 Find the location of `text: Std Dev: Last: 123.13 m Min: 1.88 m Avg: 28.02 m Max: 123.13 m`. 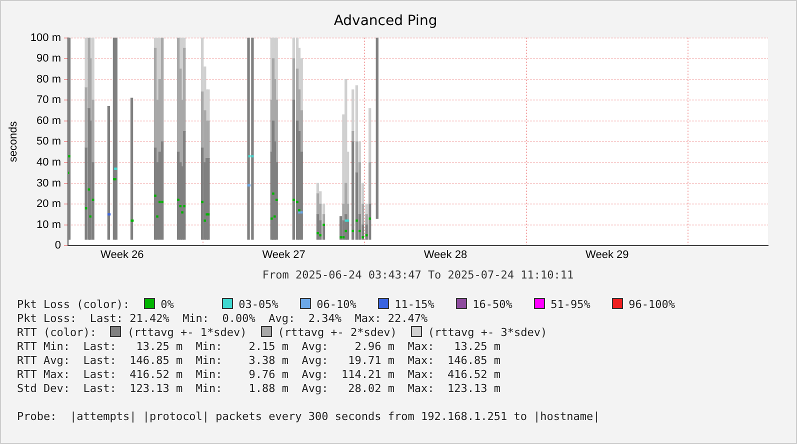

text: Std Dev: Last: 123.13 m Min: 1.88 m Avg: 28.02 m Max: 123.13 m is located at coordinates (258, 388).